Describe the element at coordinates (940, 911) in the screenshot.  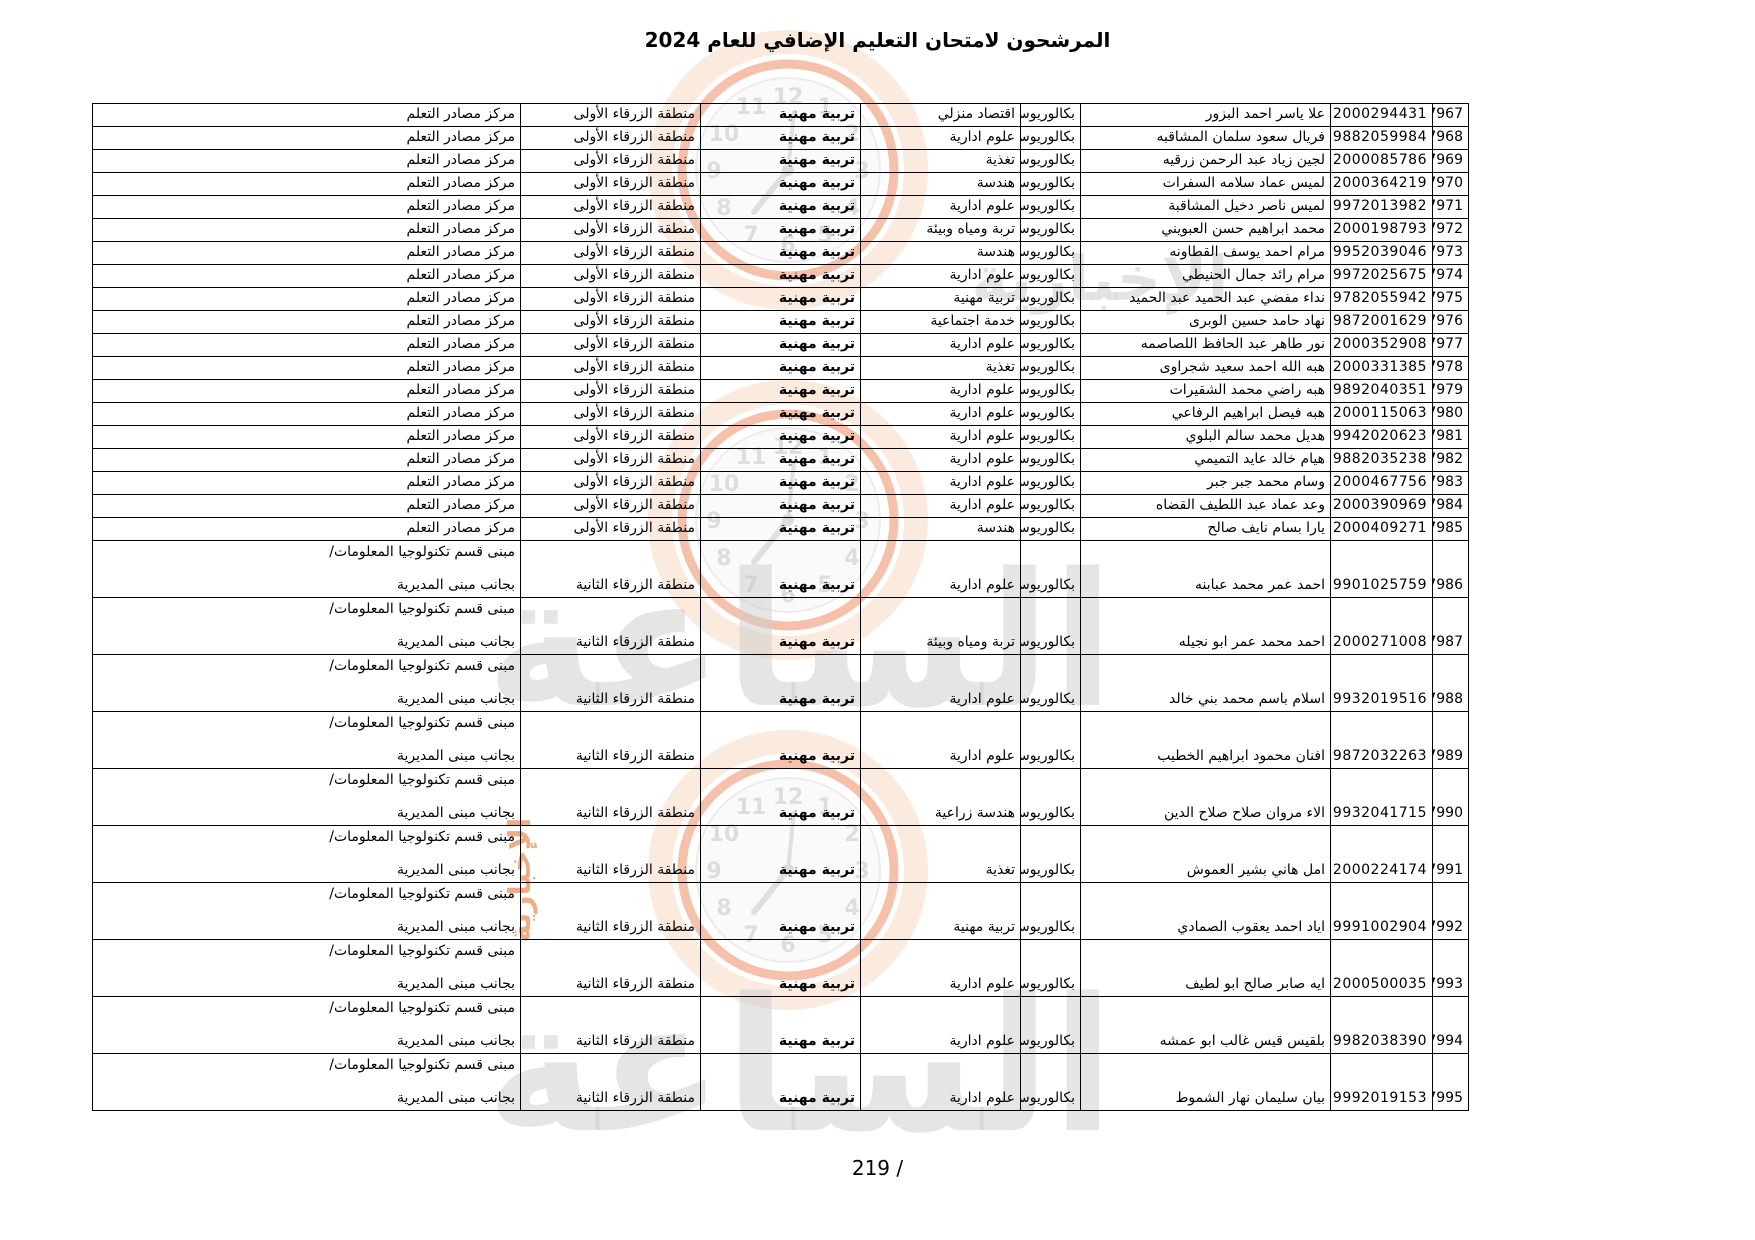
I see `cell-specialization: تربية مهنية` at that location.